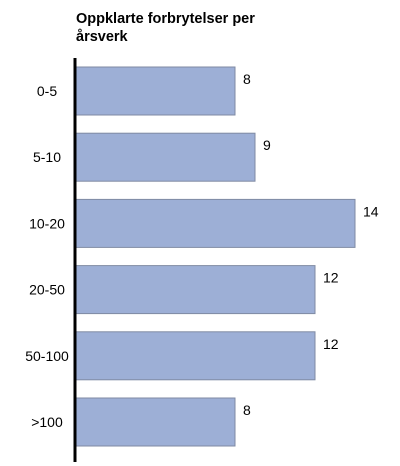  I want to click on category-label-1: 5-10, so click(47, 157).